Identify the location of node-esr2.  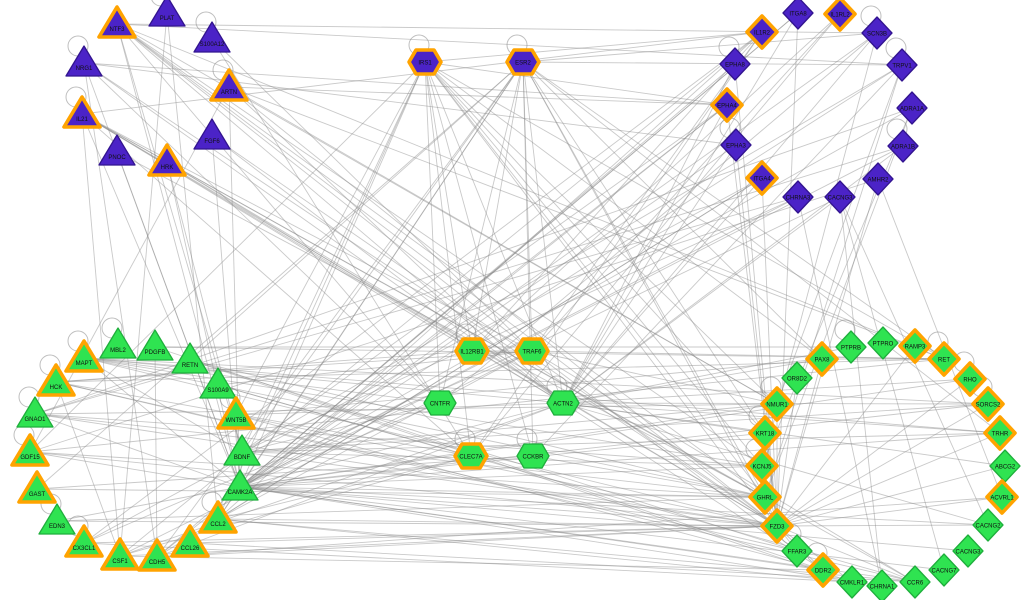
(523, 62).